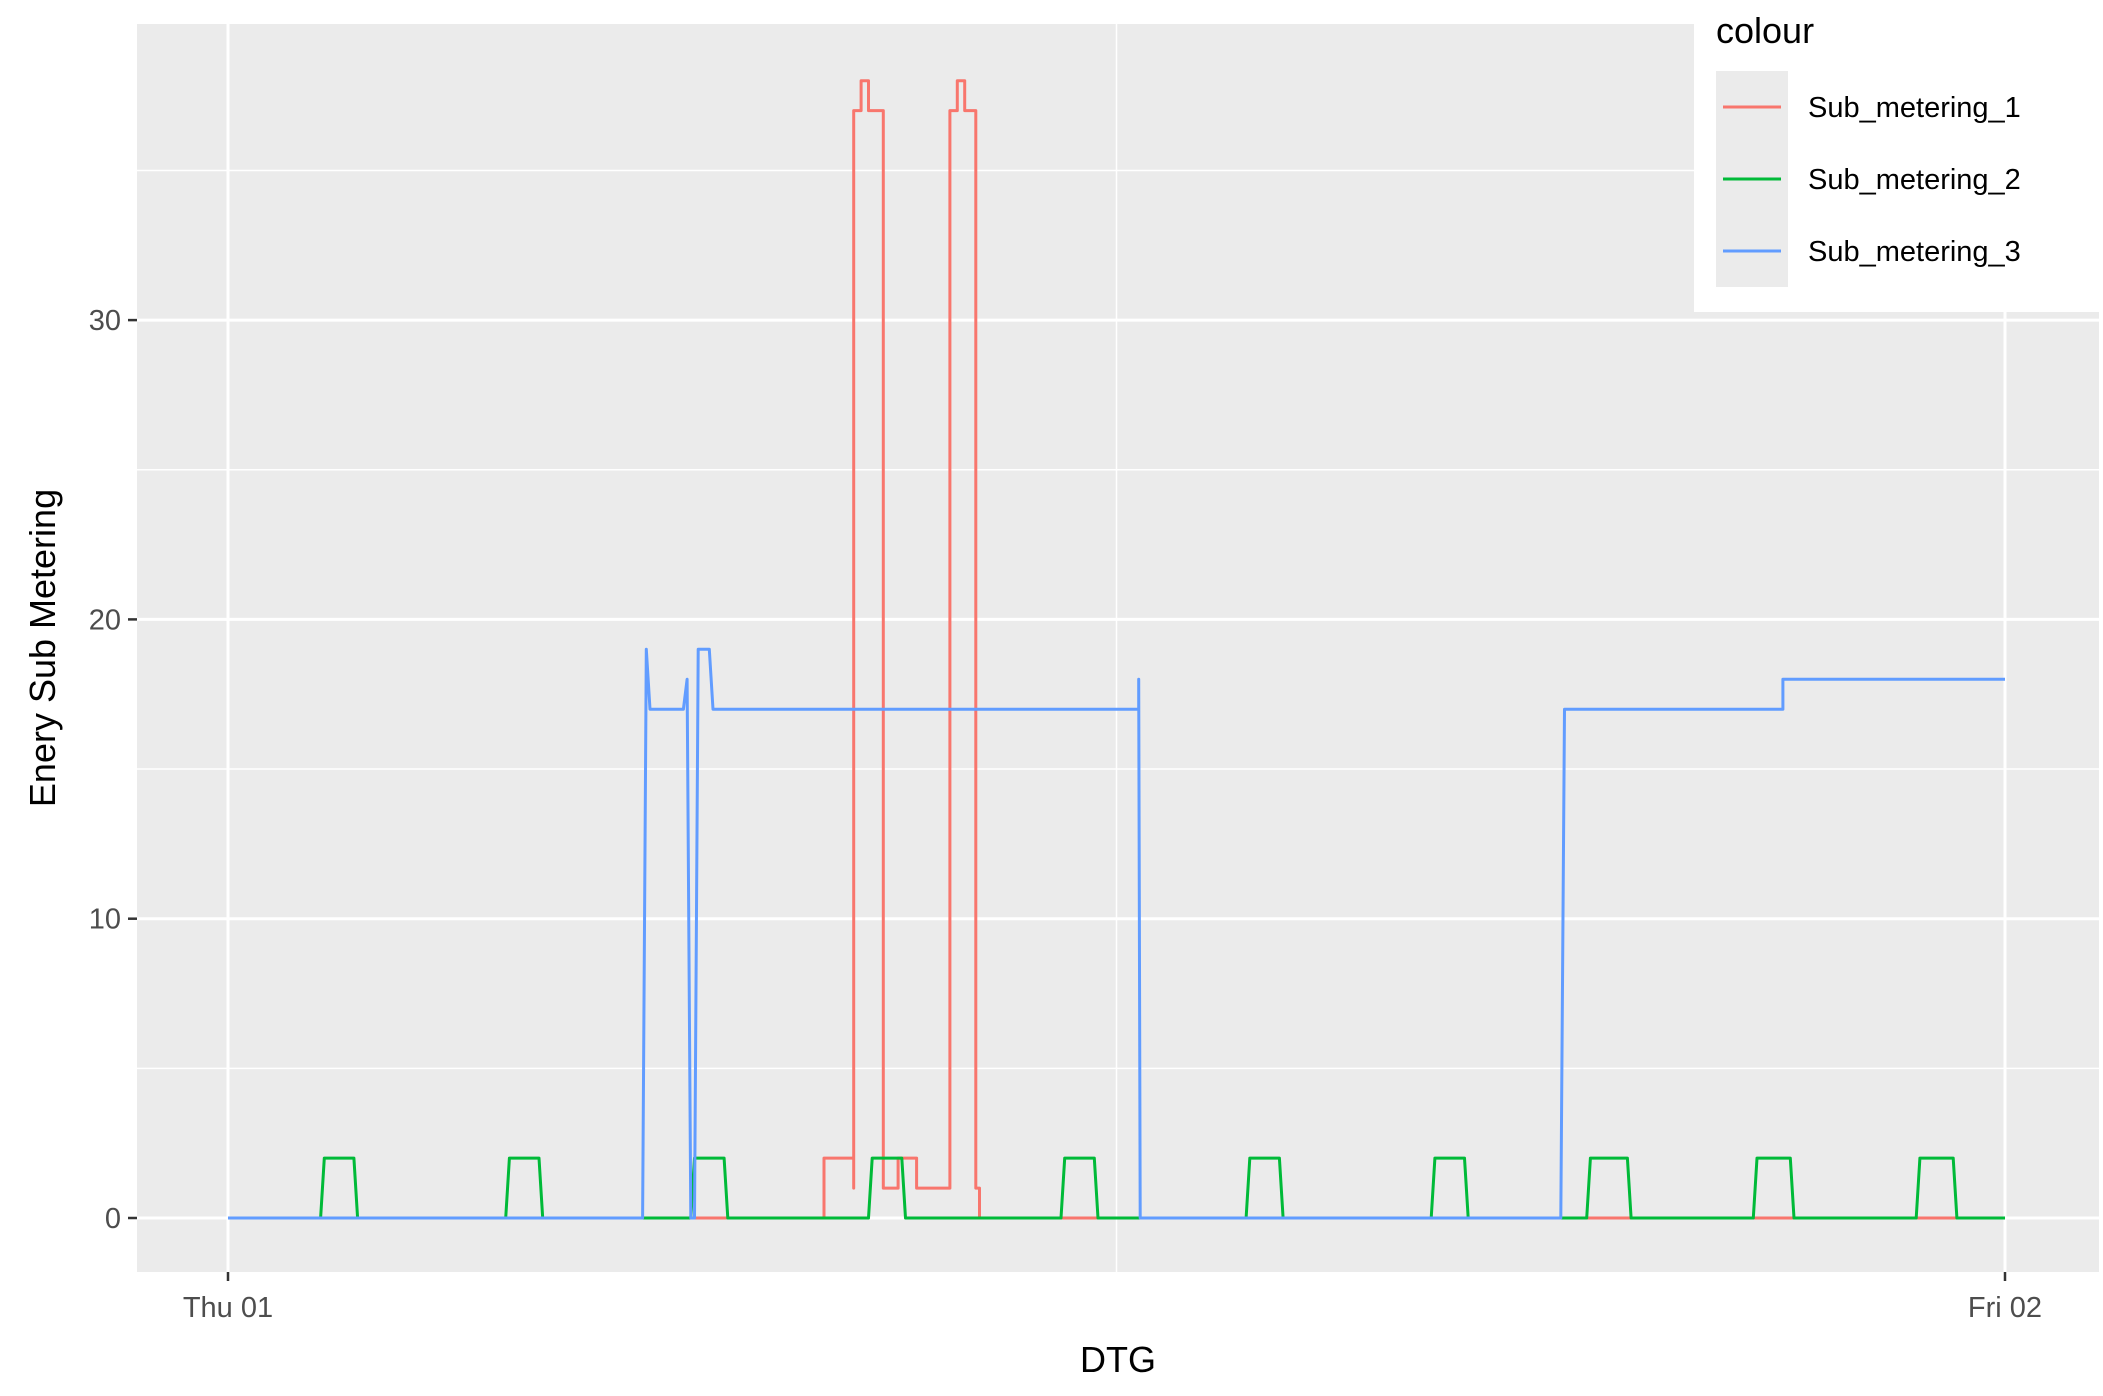  Describe the element at coordinates (1112, 1298) in the screenshot. I see `x-axis: Thu 01 Fri 02` at that location.